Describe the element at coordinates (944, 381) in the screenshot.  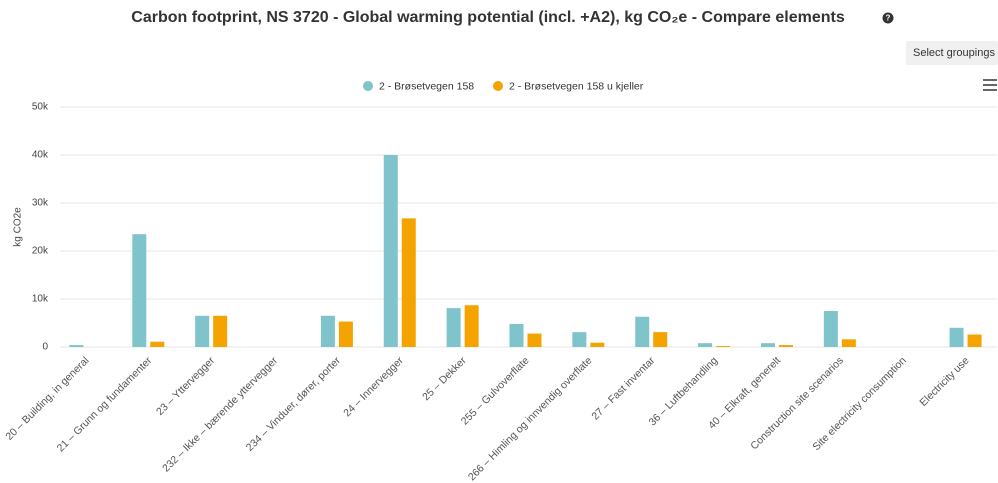
I see `x-tick-label: Electricity use` at that location.